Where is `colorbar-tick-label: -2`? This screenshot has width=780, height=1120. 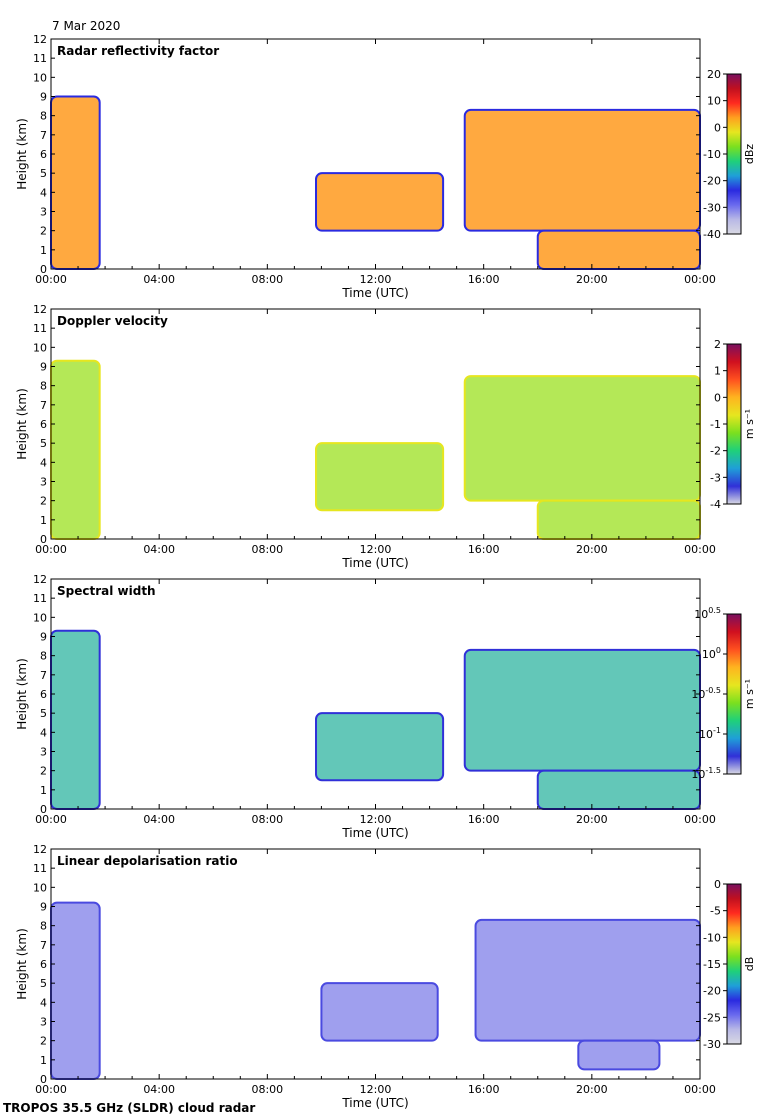 colorbar-tick-label: -2 is located at coordinates (715, 451).